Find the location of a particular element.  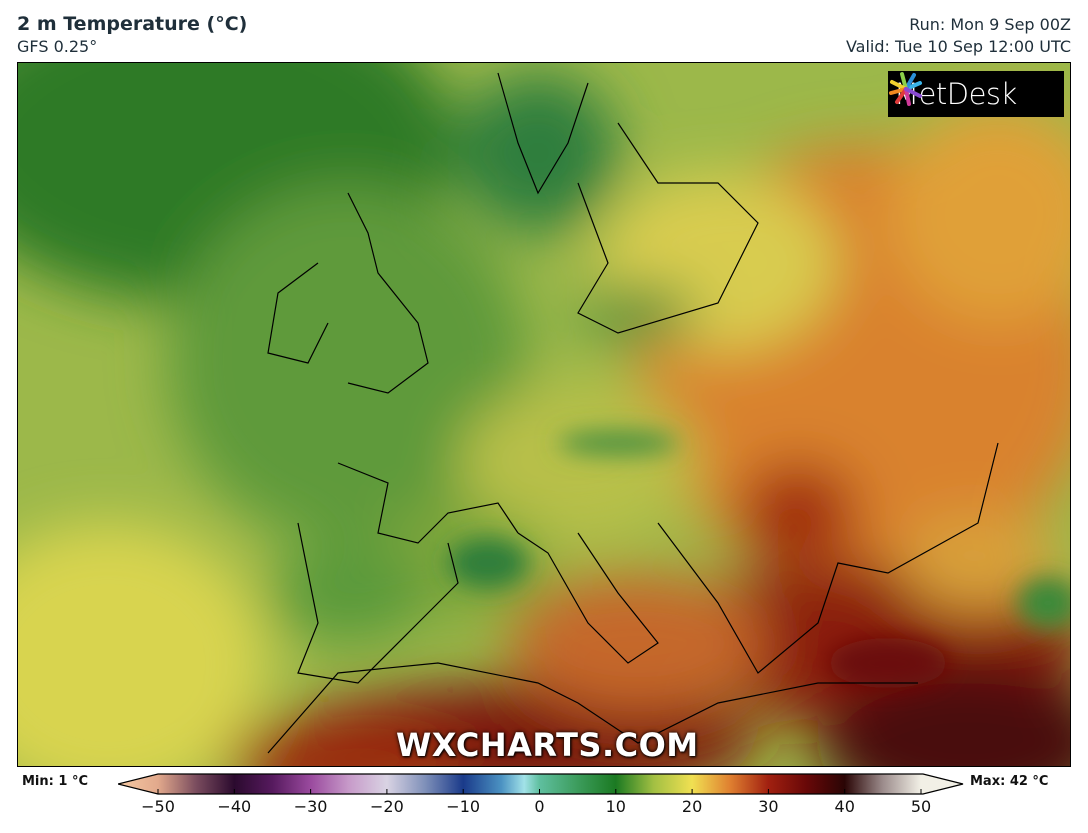

colorbar-tick-label: −20 is located at coordinates (387, 806).